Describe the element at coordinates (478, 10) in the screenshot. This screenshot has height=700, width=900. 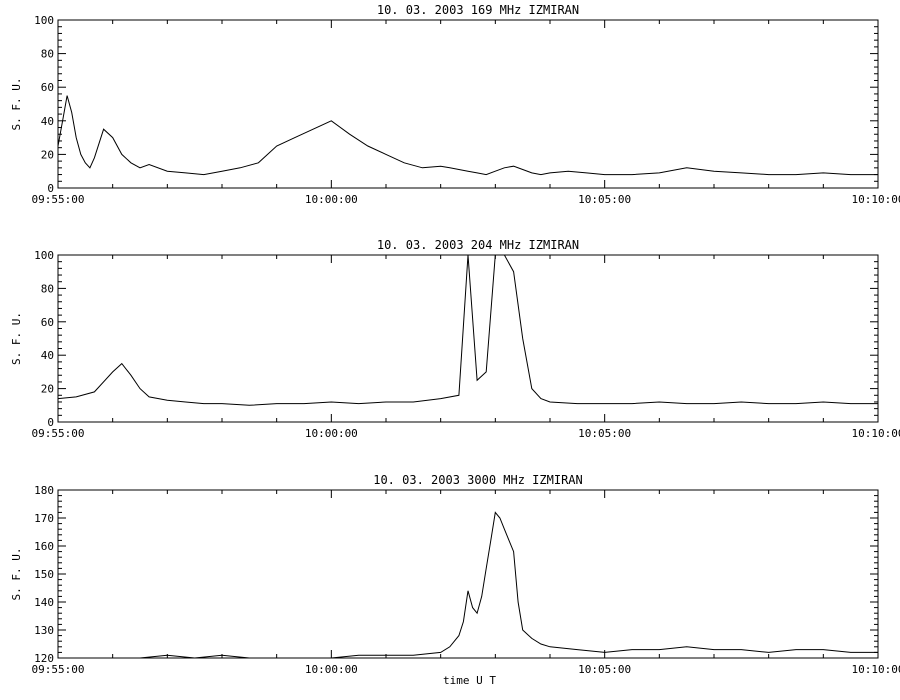
I see `chart-title: 10. 03. 2003 169 MHz IZMIRAN` at that location.